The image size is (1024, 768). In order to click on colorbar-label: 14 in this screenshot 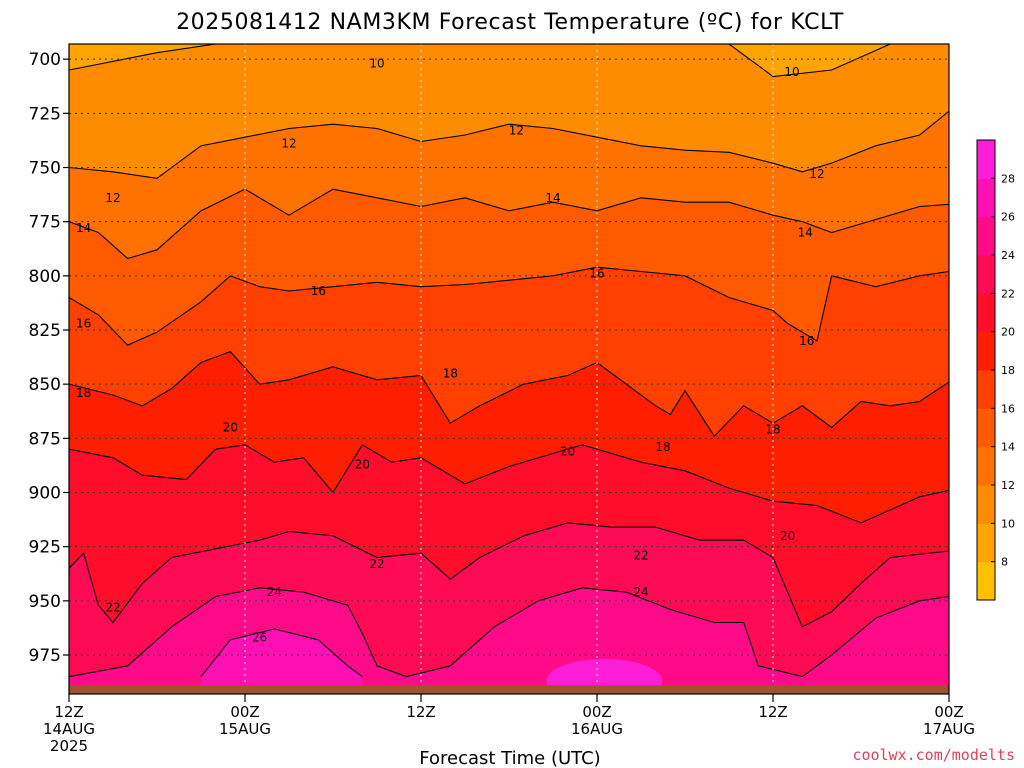, I will do `click(1008, 447)`.